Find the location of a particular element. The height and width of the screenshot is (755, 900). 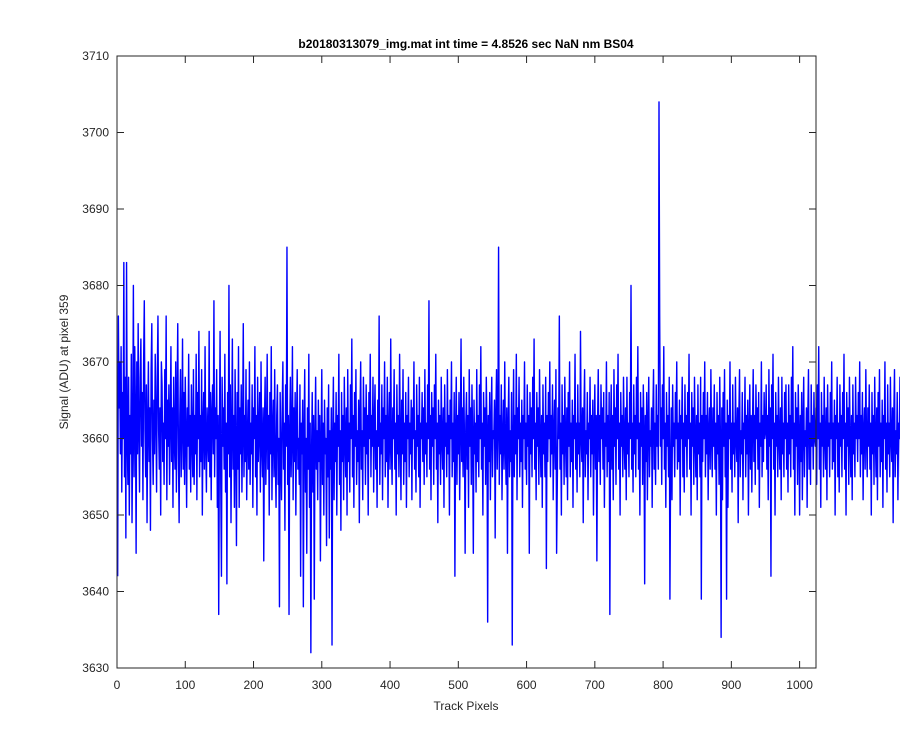

x-tick-label: 300 is located at coordinates (322, 685).